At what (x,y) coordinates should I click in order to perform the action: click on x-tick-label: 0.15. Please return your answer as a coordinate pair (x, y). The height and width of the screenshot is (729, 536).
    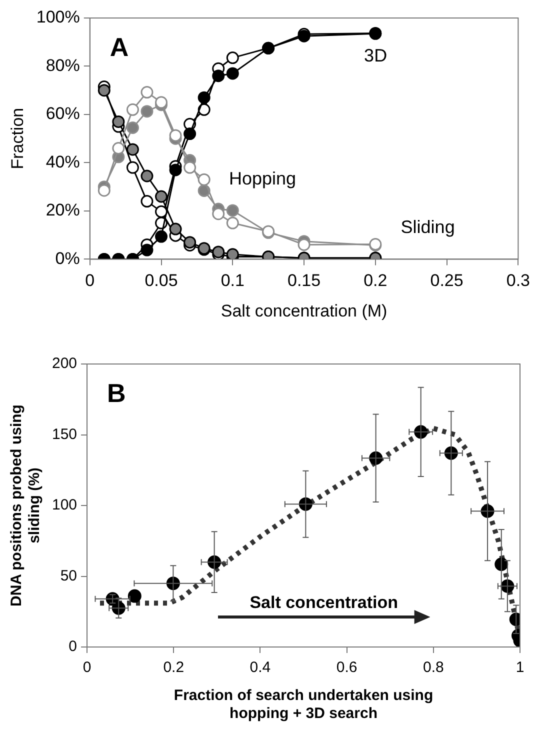
    Looking at the image, I should click on (304, 280).